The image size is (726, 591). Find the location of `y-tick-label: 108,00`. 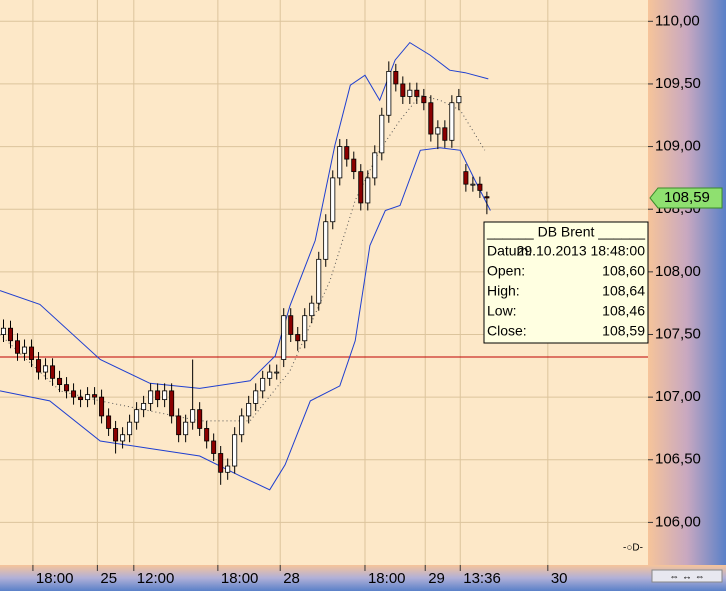

y-tick-label: 108,00 is located at coordinates (678, 271).